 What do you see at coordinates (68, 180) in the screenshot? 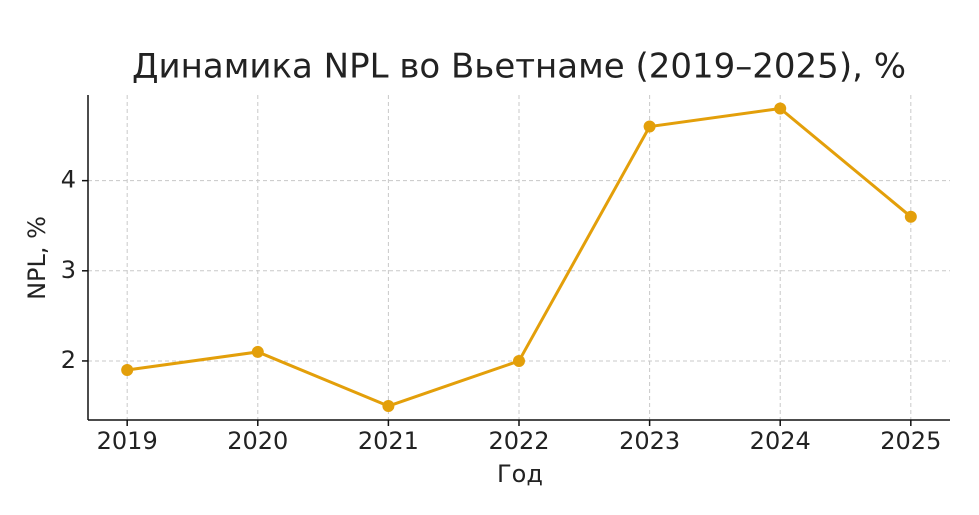
I see `y-tick-label: 4` at bounding box center [68, 180].